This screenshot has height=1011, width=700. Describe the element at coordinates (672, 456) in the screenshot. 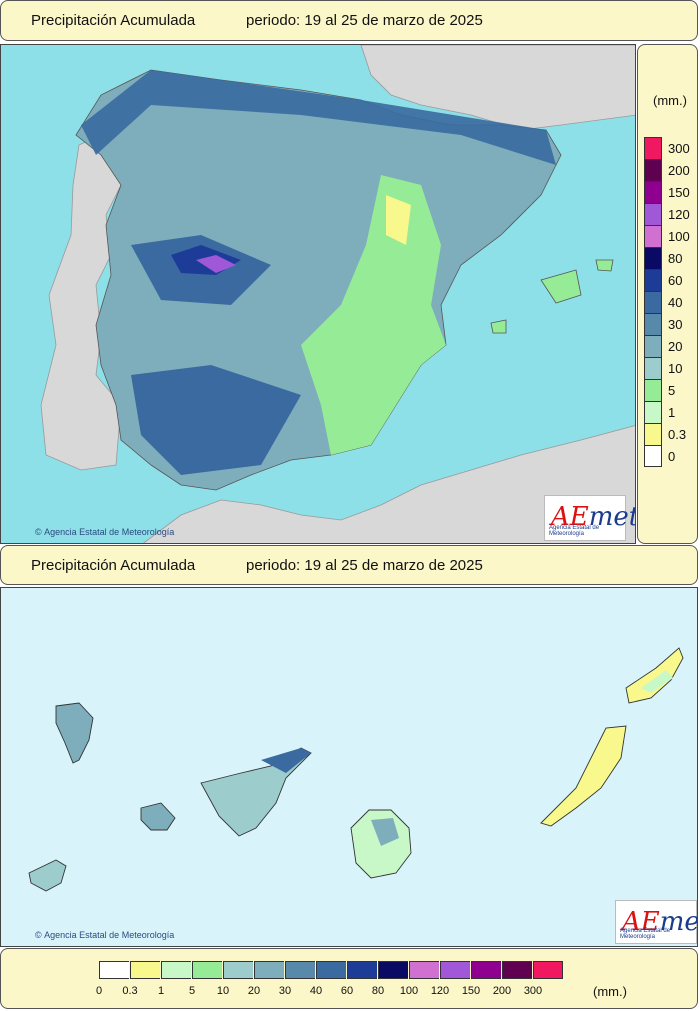

I see `legend-label: 0` at that location.